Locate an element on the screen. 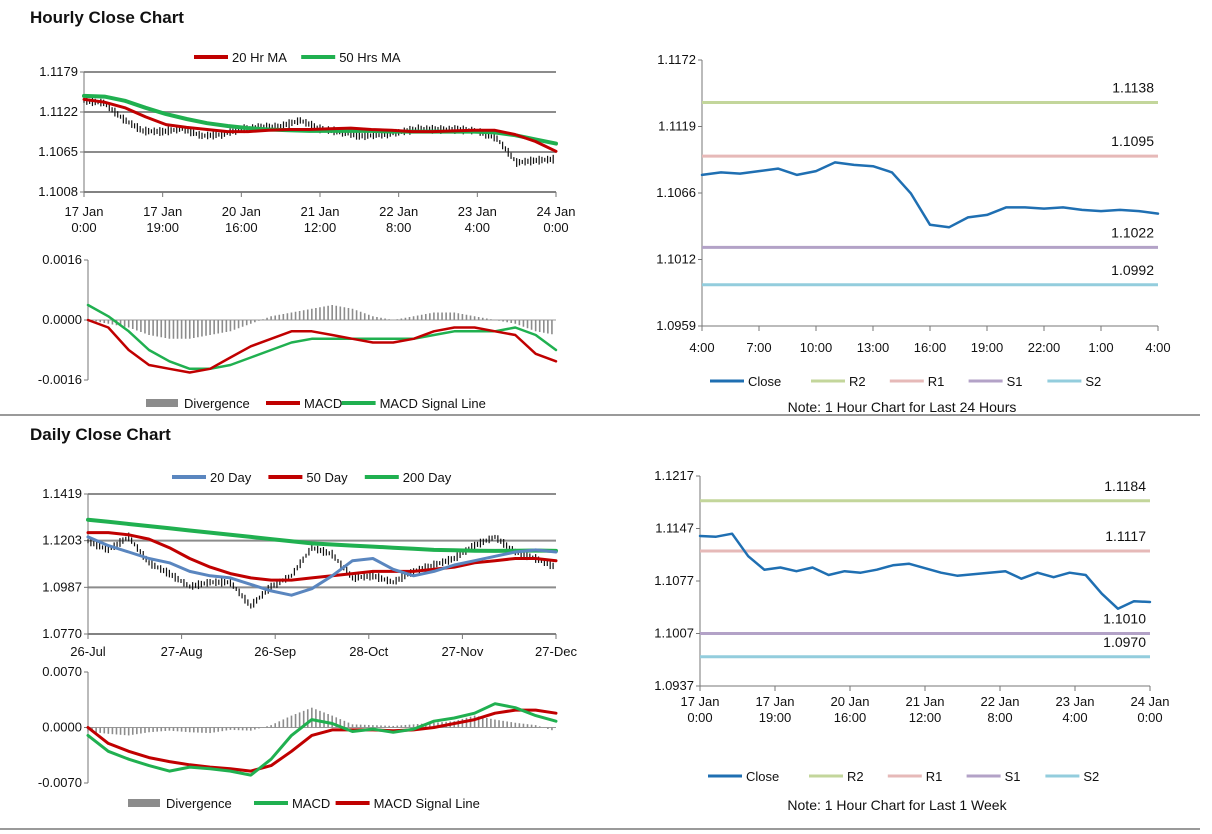 The image size is (1212, 834). daily-close-x-tick-label: 22 Jan is located at coordinates (999, 701).